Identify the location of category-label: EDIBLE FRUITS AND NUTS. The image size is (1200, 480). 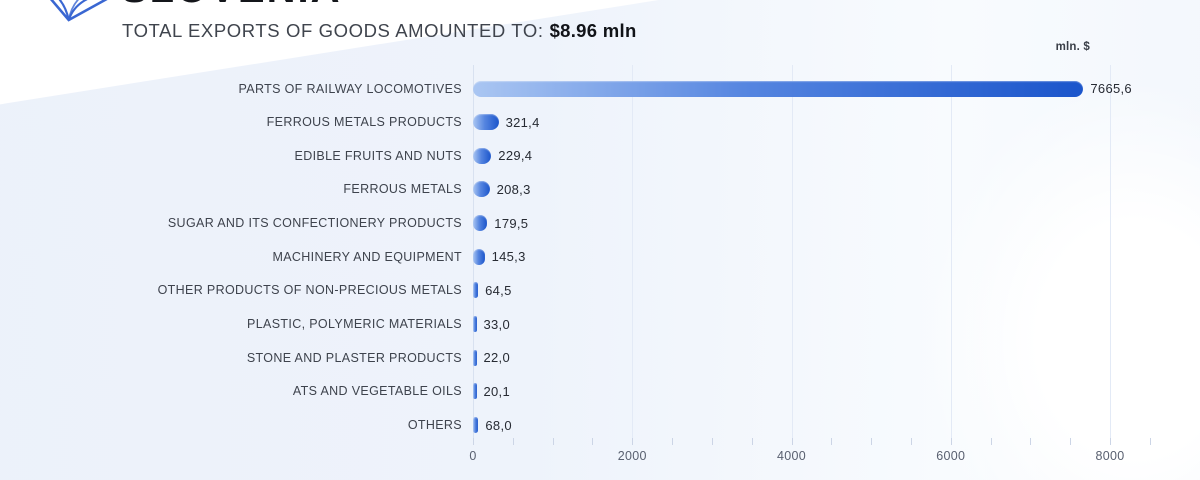
(378, 155).